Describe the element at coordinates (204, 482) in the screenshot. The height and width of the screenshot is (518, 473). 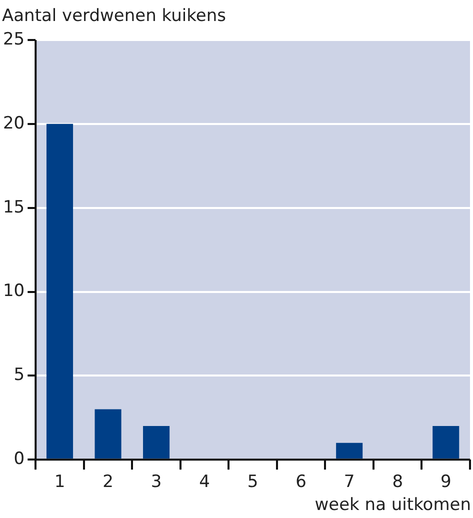
I see `x-tick-label: 4` at that location.